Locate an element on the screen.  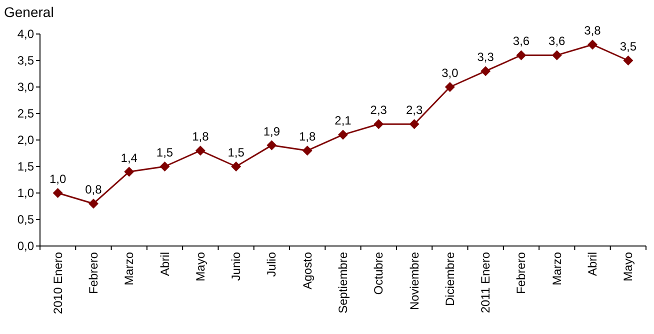
y-tick-label: 1,5 is located at coordinates (25, 167).